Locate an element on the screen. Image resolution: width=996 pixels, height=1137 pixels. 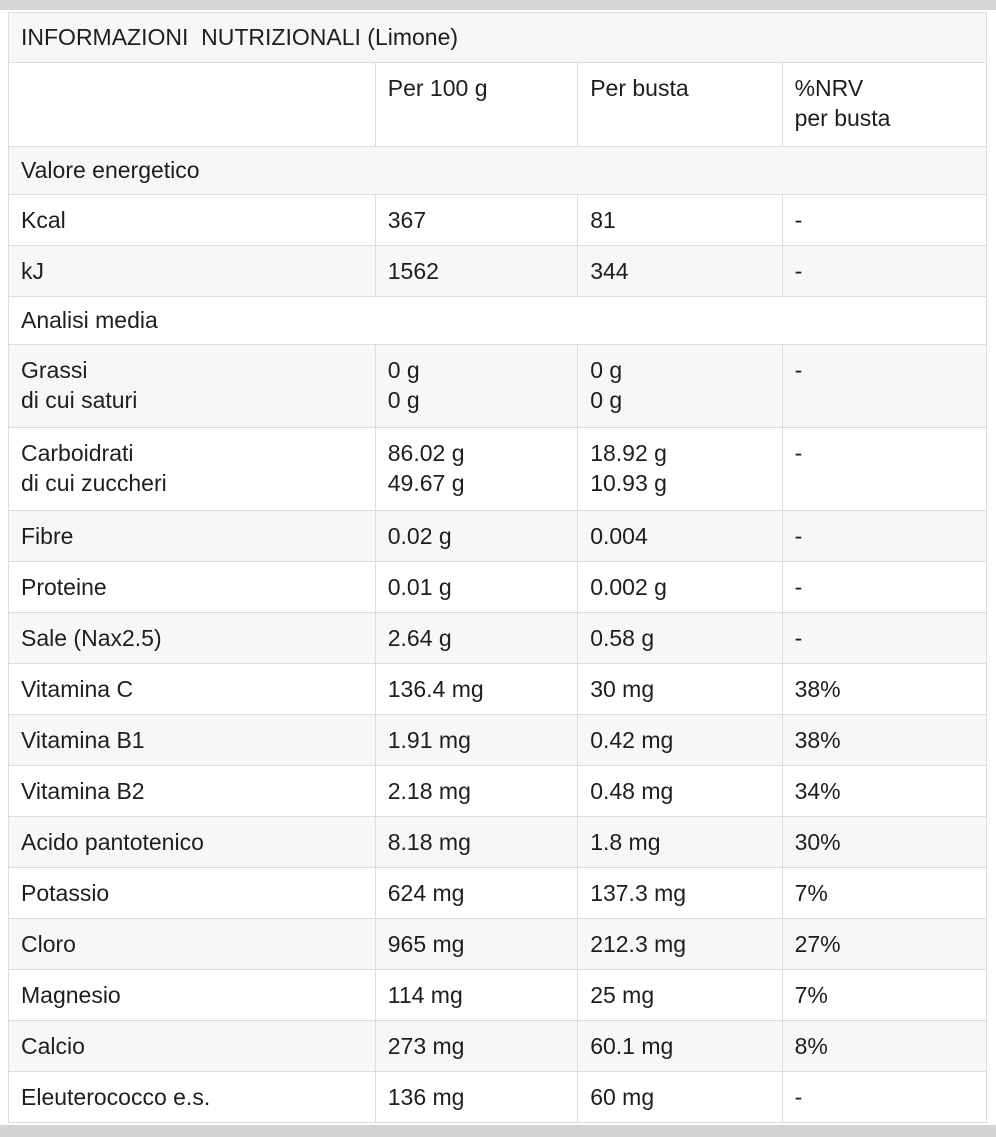
cell-nutrient: Vitamina B2 is located at coordinates (192, 791).